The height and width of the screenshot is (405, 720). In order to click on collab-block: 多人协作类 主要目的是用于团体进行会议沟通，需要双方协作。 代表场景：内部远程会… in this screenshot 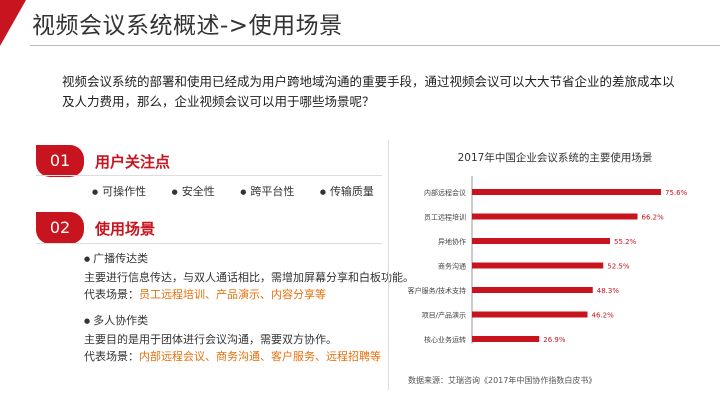, I will do `click(232, 339)`.